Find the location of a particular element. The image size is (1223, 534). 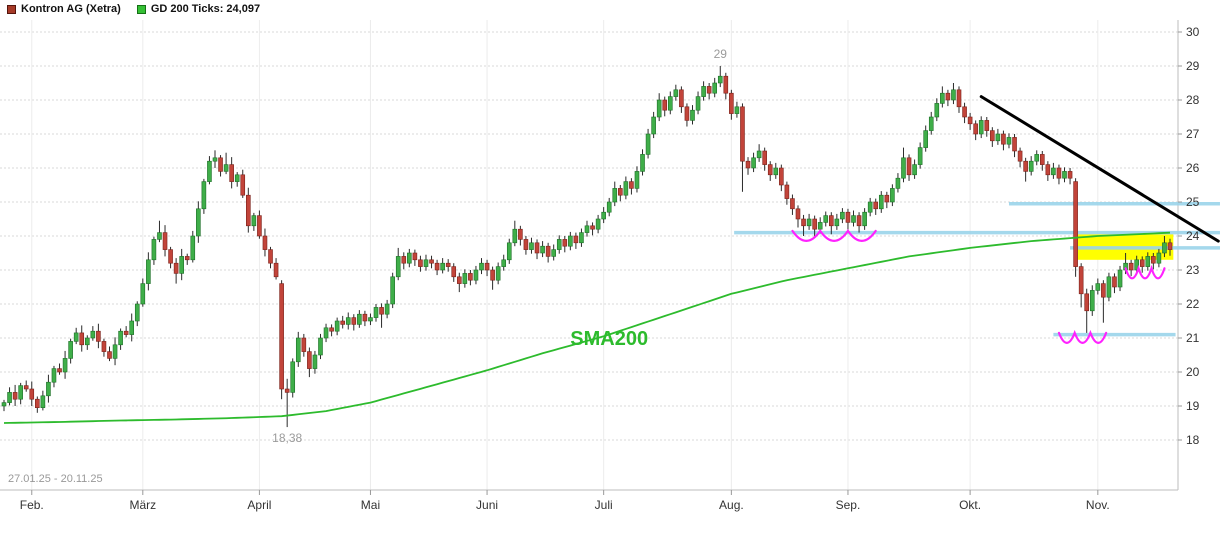

price-tick-label: 21 is located at coordinates (1193, 338).